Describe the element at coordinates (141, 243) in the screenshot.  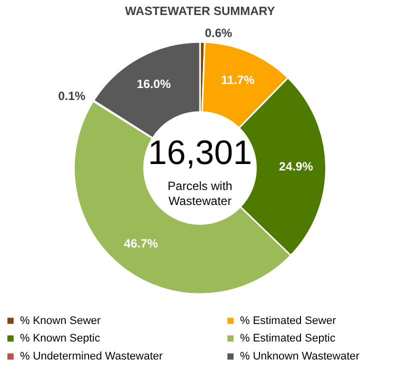
I see `data-label: 46.7%` at that location.